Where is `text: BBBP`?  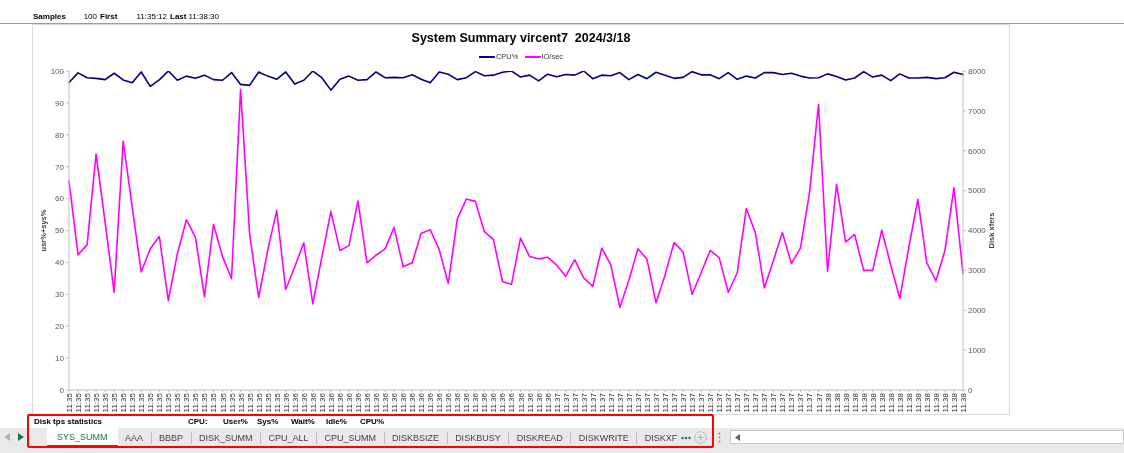
text: BBBP is located at coordinates (171, 437).